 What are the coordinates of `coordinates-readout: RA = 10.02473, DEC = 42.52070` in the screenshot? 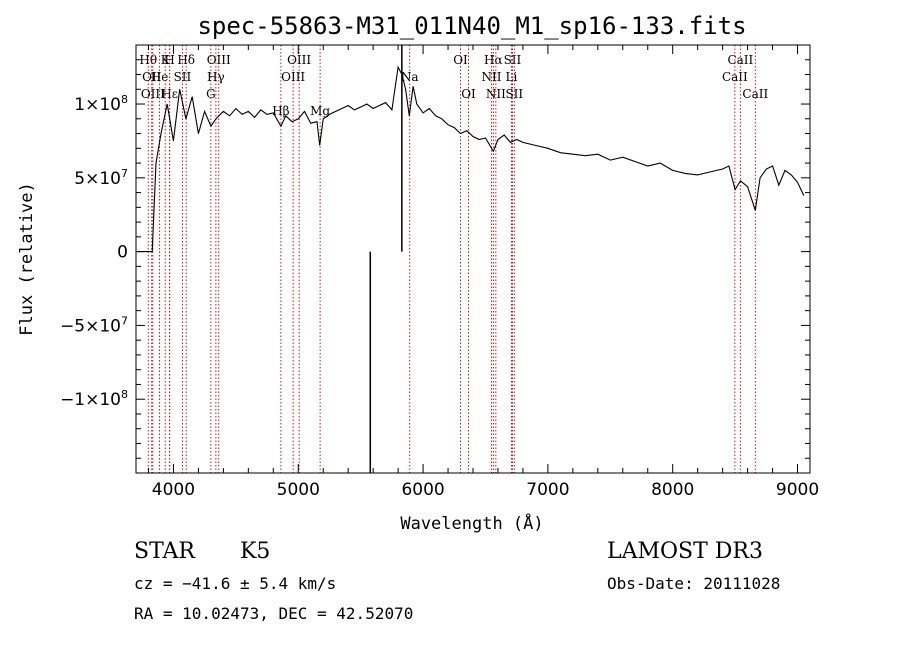 It's located at (274, 613).